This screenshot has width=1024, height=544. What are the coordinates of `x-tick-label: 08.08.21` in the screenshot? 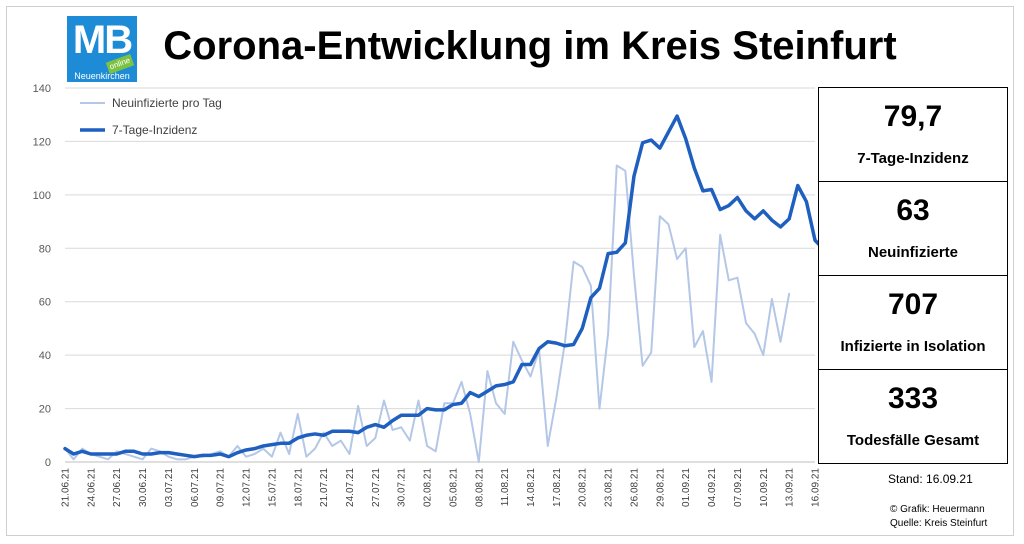 It's located at (479, 487).